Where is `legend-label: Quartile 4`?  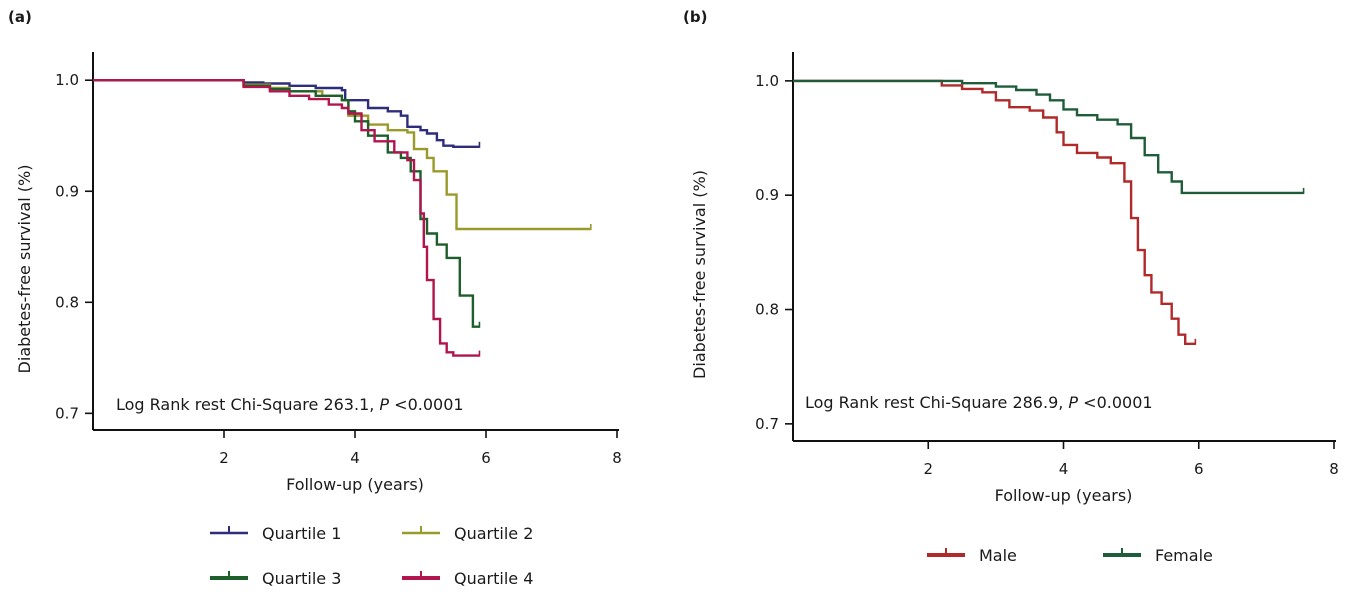 legend-label: Quartile 4 is located at coordinates (493, 578).